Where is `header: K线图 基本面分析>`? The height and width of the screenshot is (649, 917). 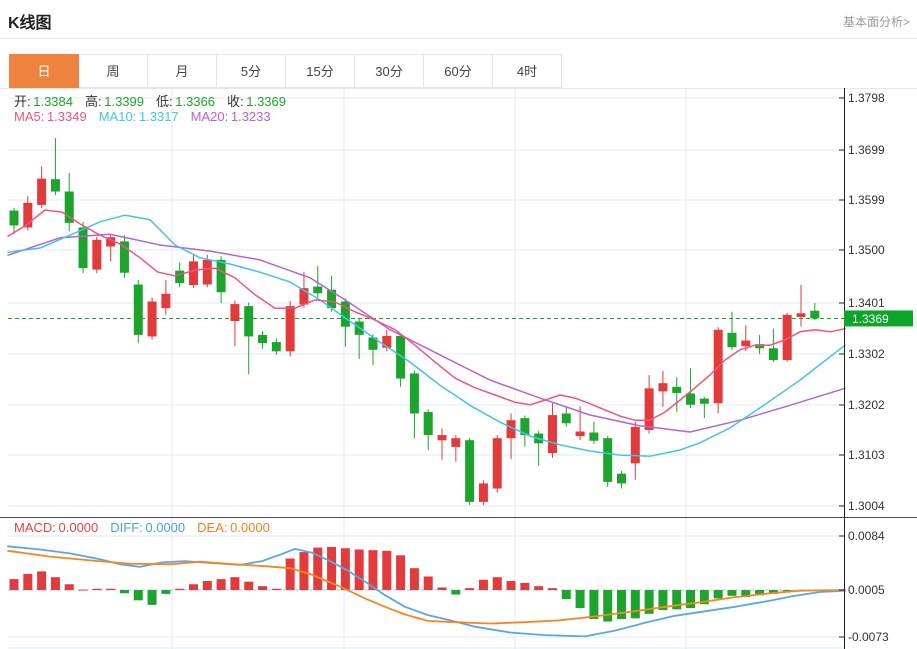
header: K线图 基本面分析> is located at coordinates (458, 19).